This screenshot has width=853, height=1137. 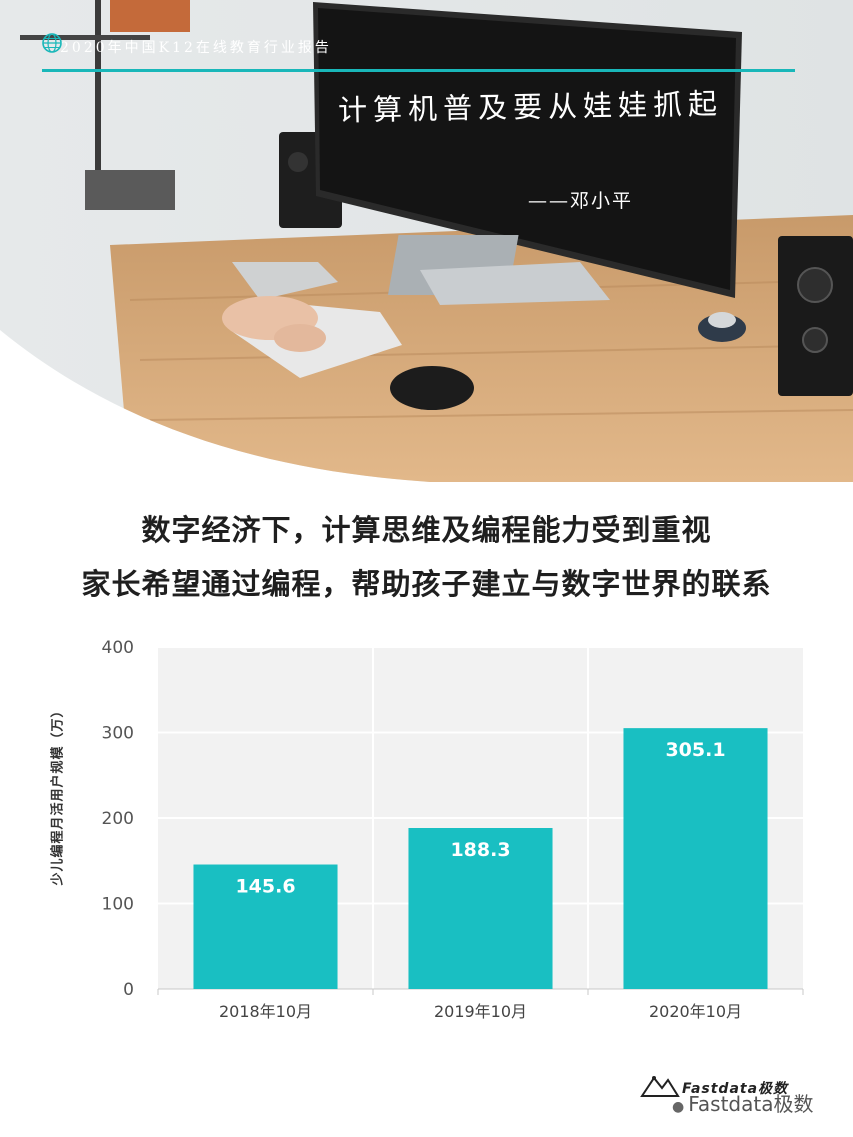 I want to click on bar-data-label: 188.3, so click(x=480, y=850).